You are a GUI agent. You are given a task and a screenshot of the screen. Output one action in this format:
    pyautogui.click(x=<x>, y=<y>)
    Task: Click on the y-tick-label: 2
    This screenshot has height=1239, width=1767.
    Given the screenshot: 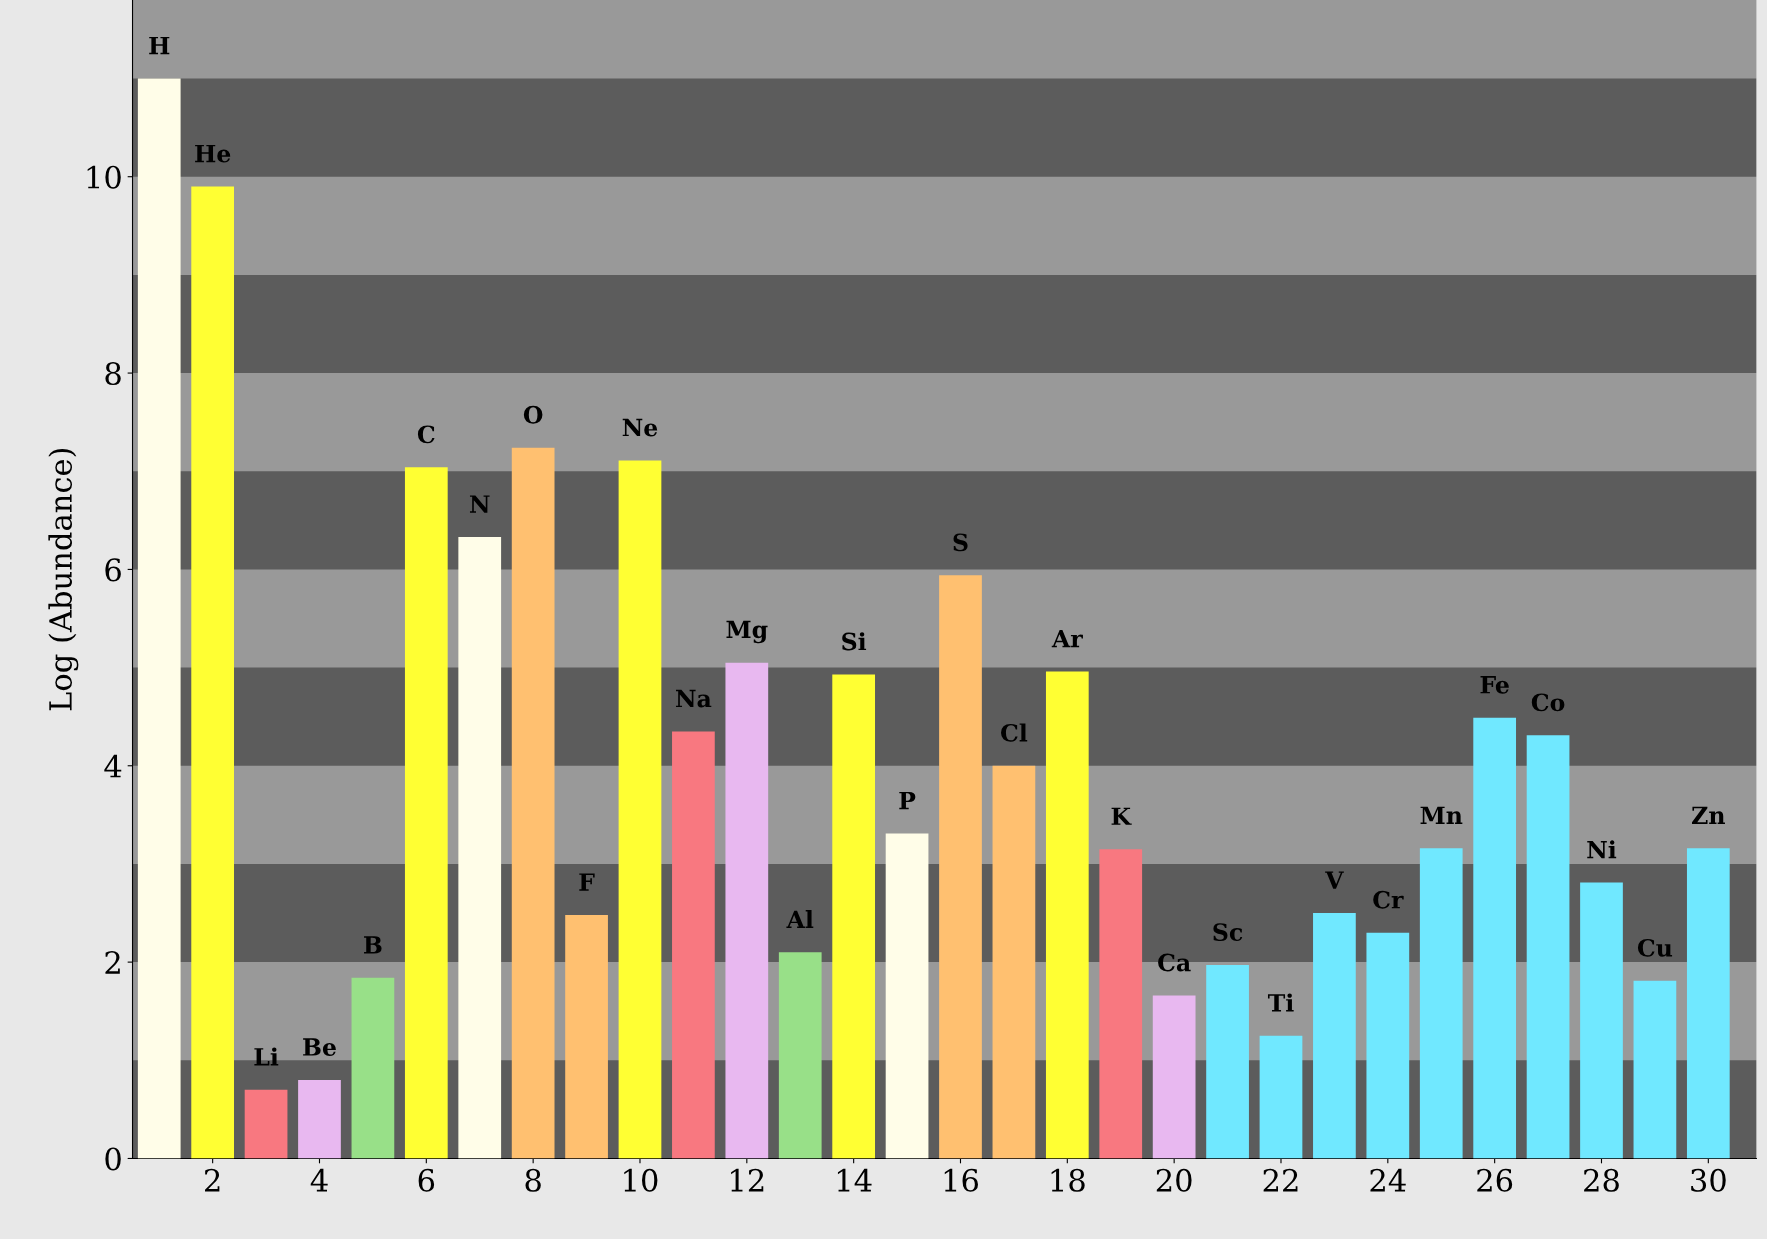 What is the action you would take?
    pyautogui.click(x=112, y=962)
    